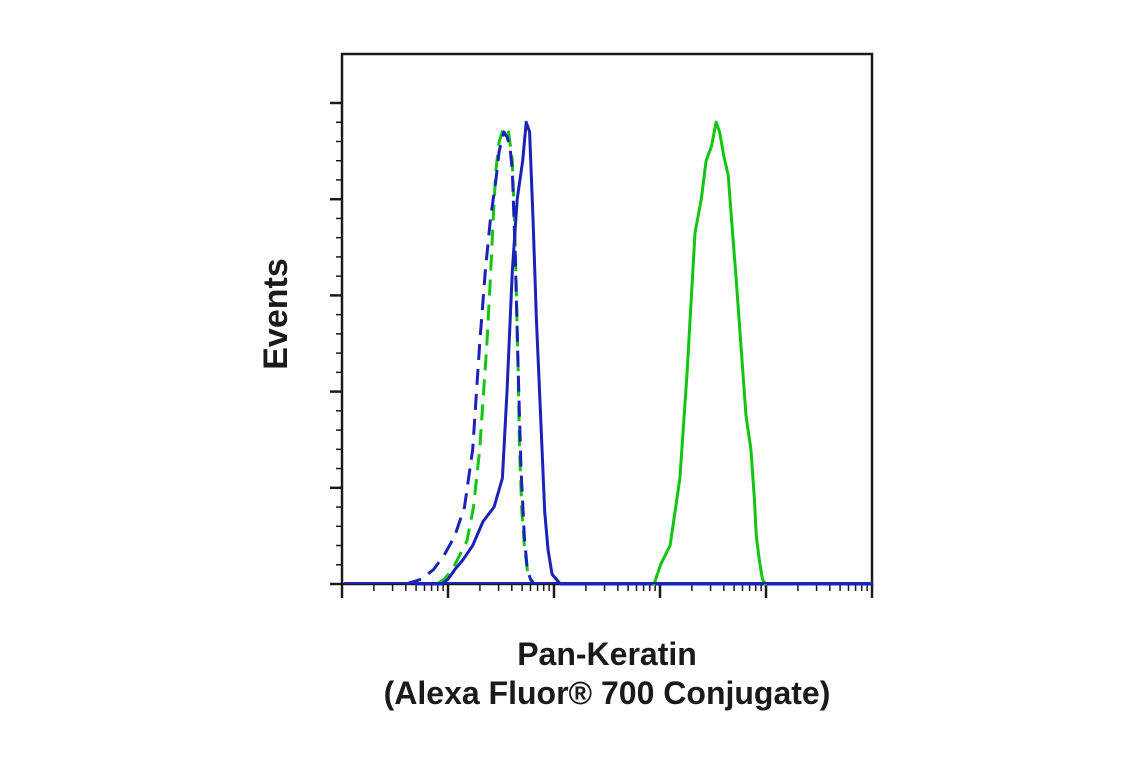 This screenshot has height=768, width=1141. Describe the element at coordinates (336, 343) in the screenshot. I see `y-axis-ticks` at that location.